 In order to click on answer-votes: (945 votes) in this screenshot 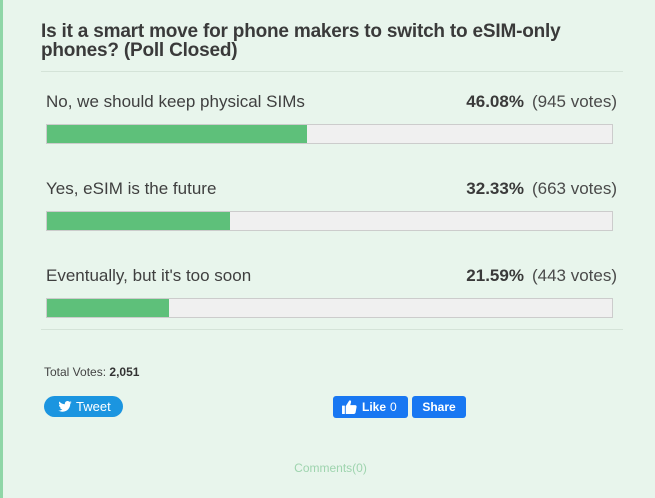, I will do `click(574, 101)`.